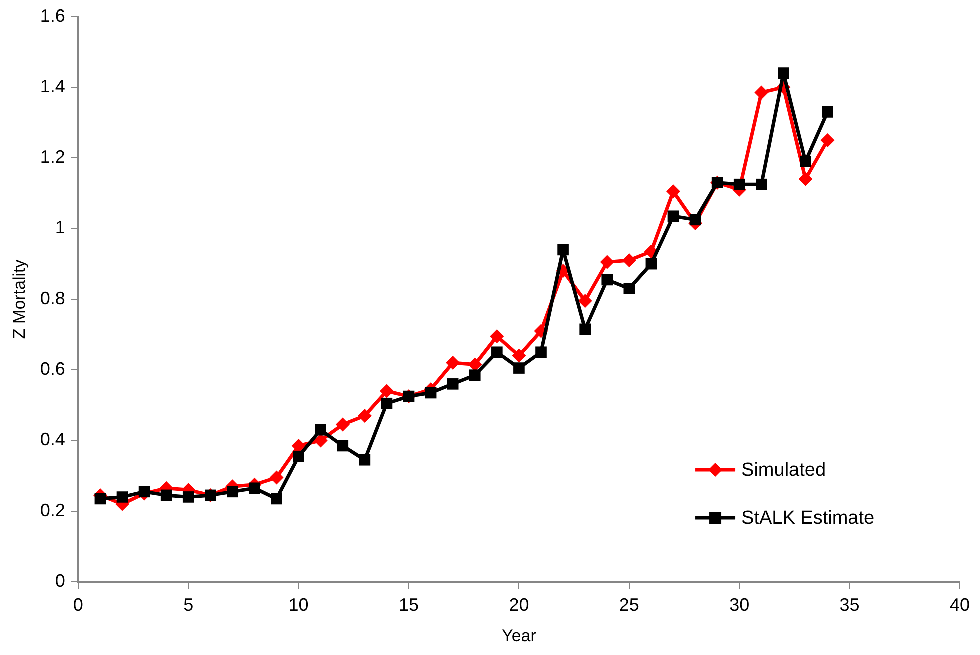 This screenshot has height=655, width=980. What do you see at coordinates (53, 369) in the screenshot?
I see `y-tick-label: 0.6` at bounding box center [53, 369].